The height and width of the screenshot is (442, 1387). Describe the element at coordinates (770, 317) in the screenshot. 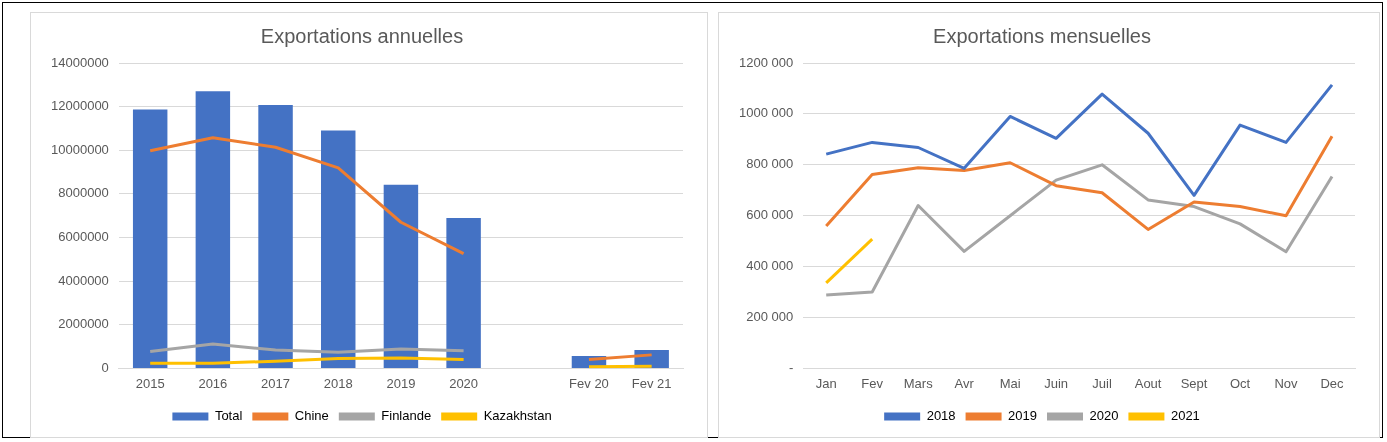

I see `y-tick-label: 200 000` at that location.